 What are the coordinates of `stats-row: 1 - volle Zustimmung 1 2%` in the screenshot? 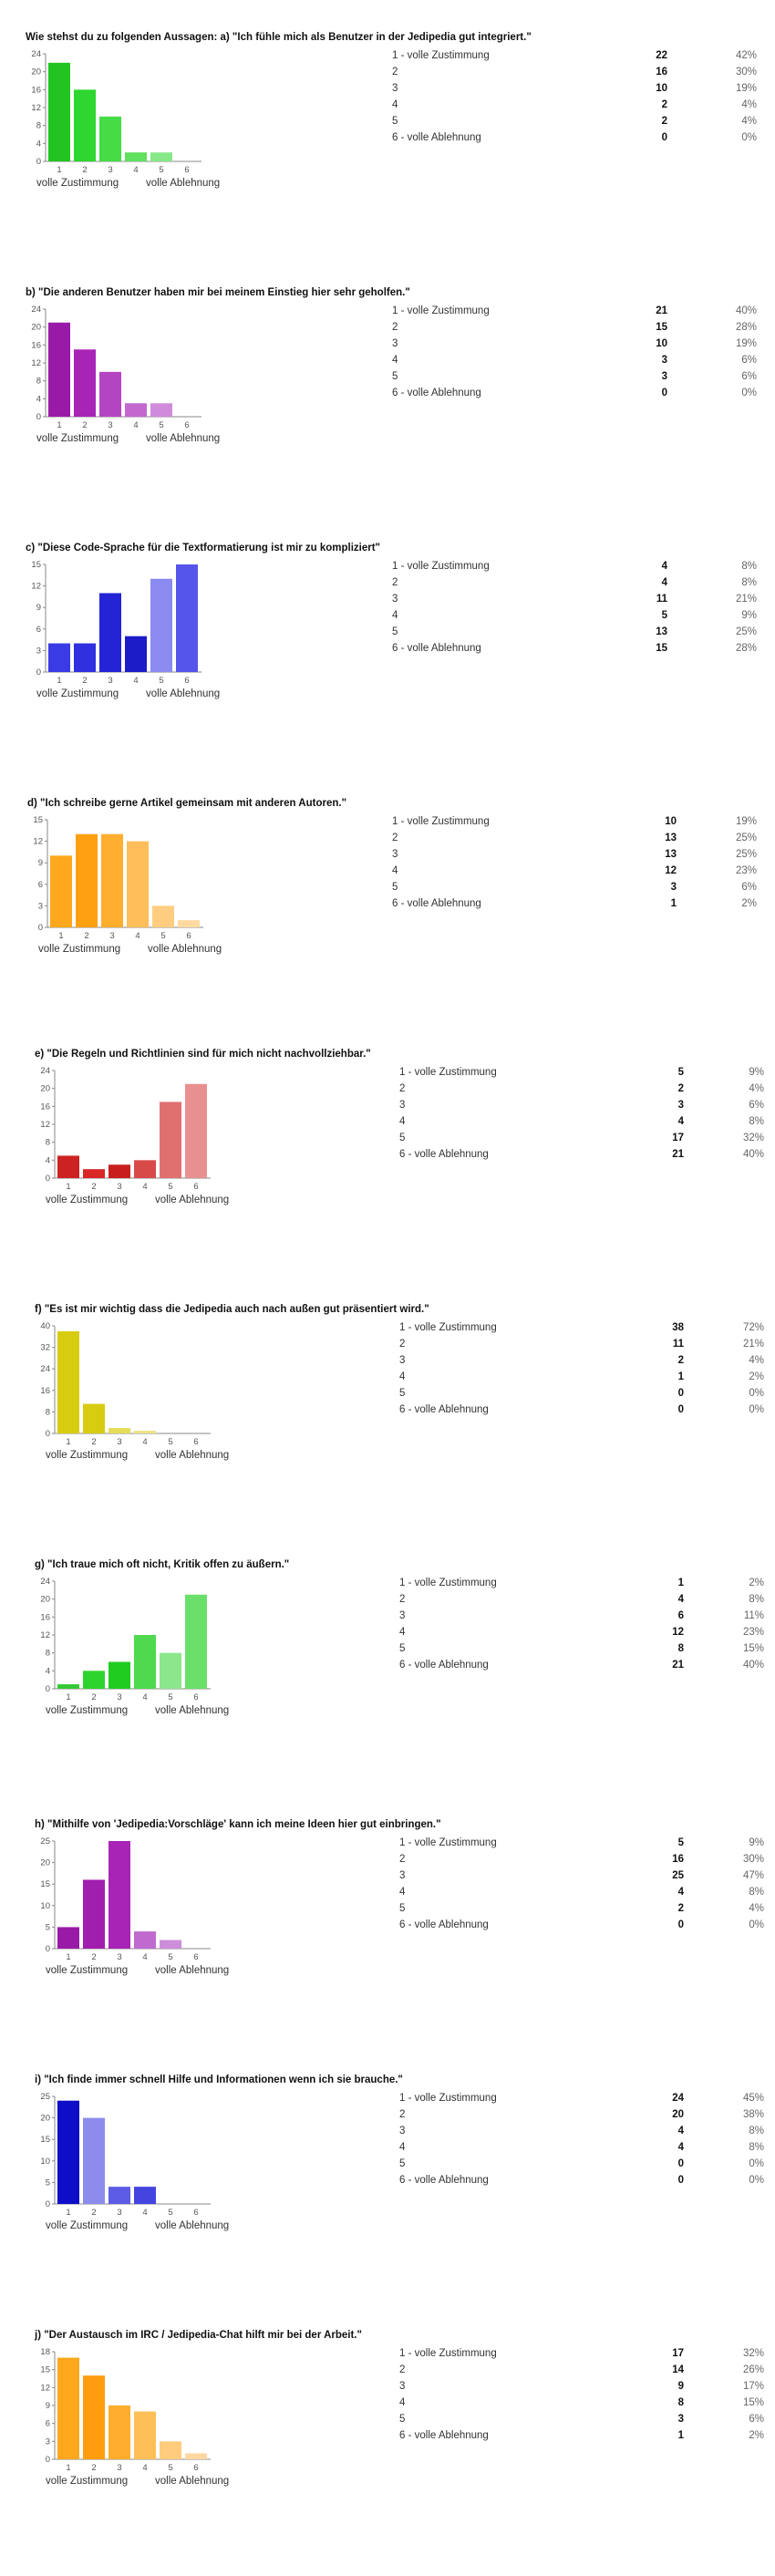 It's located at (581, 1585).